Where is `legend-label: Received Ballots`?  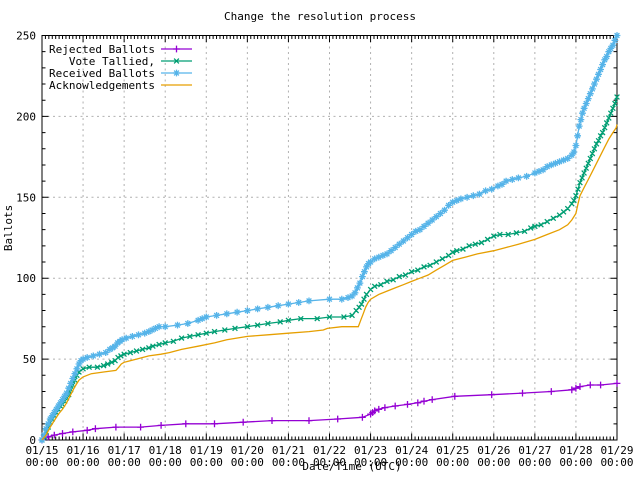 legend-label: Received Ballots is located at coordinates (102, 73).